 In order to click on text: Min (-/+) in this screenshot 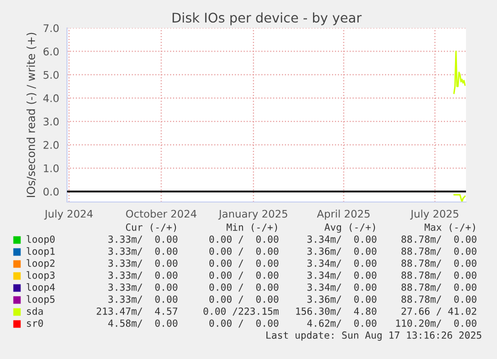, I will do `click(251, 227)`.